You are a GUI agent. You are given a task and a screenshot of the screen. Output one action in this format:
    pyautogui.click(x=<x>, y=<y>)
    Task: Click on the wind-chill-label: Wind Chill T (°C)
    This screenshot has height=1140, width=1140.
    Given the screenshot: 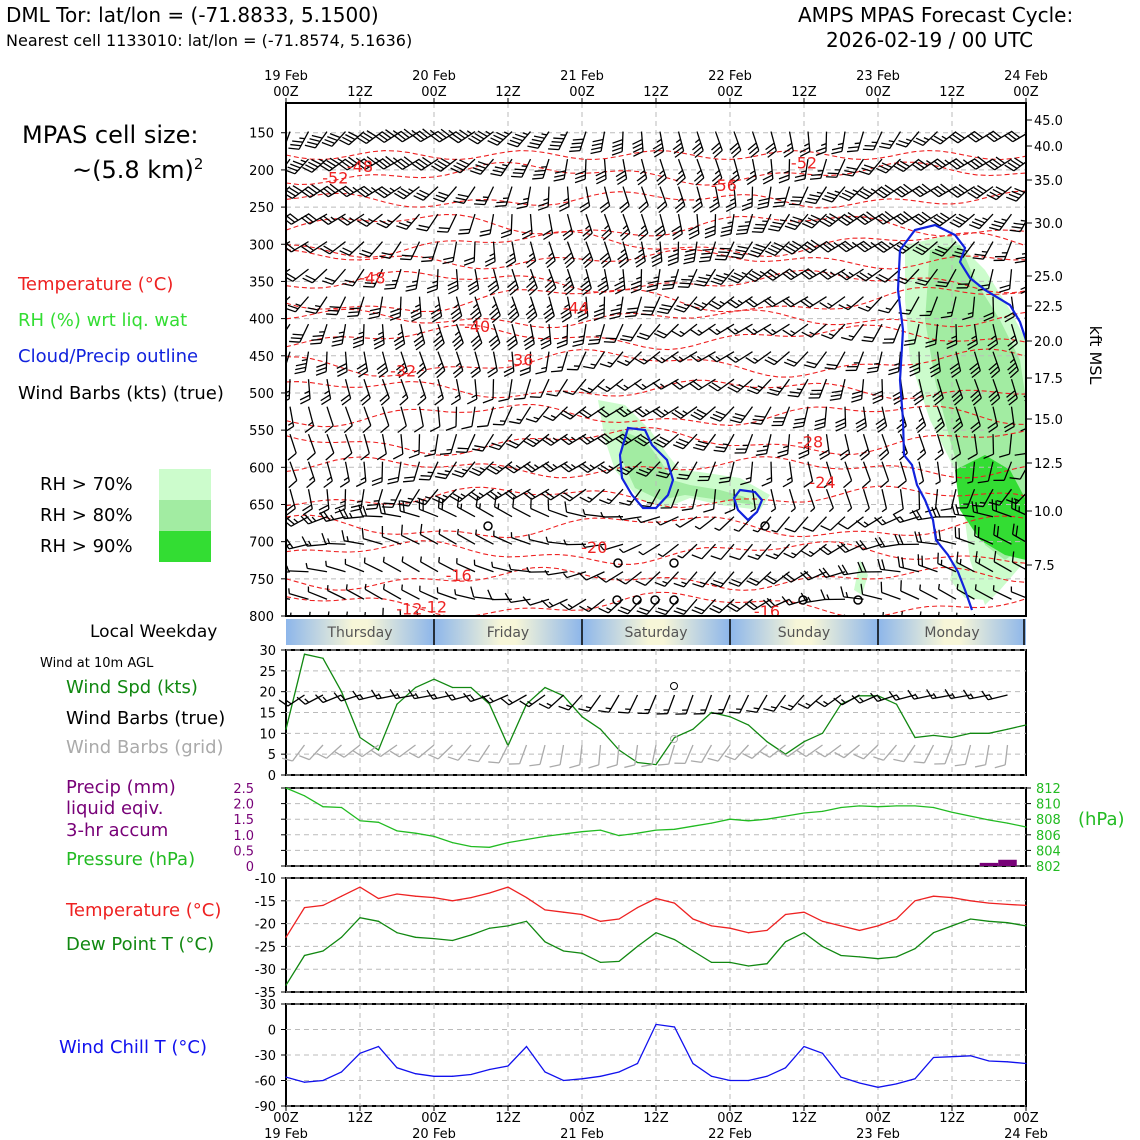 What is the action you would take?
    pyautogui.click(x=133, y=1047)
    